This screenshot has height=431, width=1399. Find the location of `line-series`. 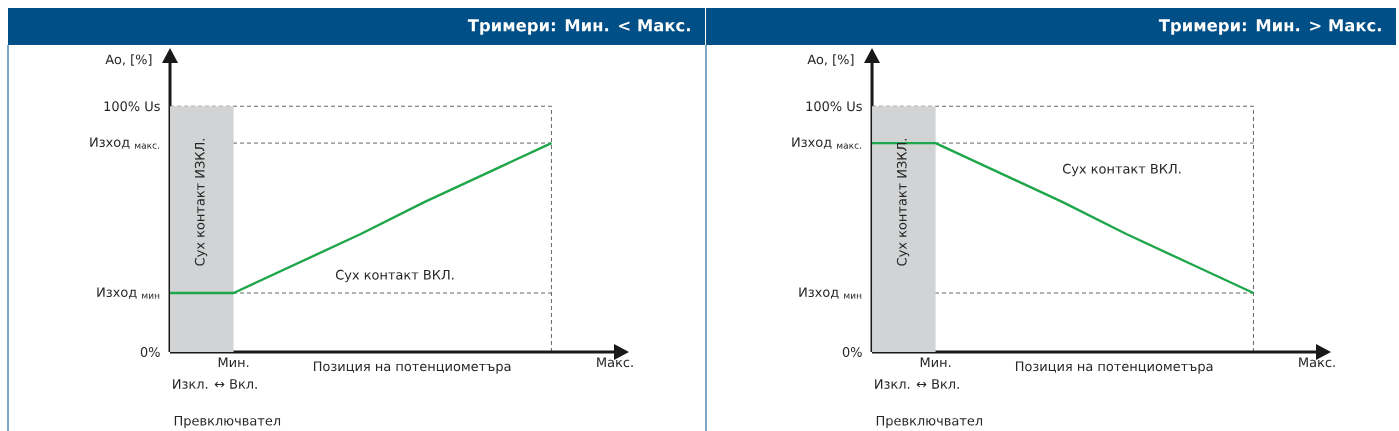

line-series is located at coordinates (1062, 218).